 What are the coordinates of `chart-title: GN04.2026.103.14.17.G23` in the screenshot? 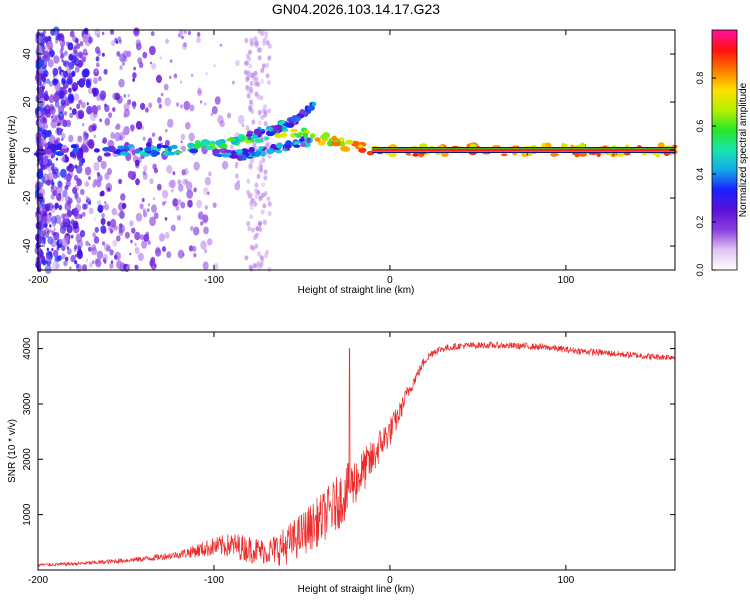 It's located at (356, 9).